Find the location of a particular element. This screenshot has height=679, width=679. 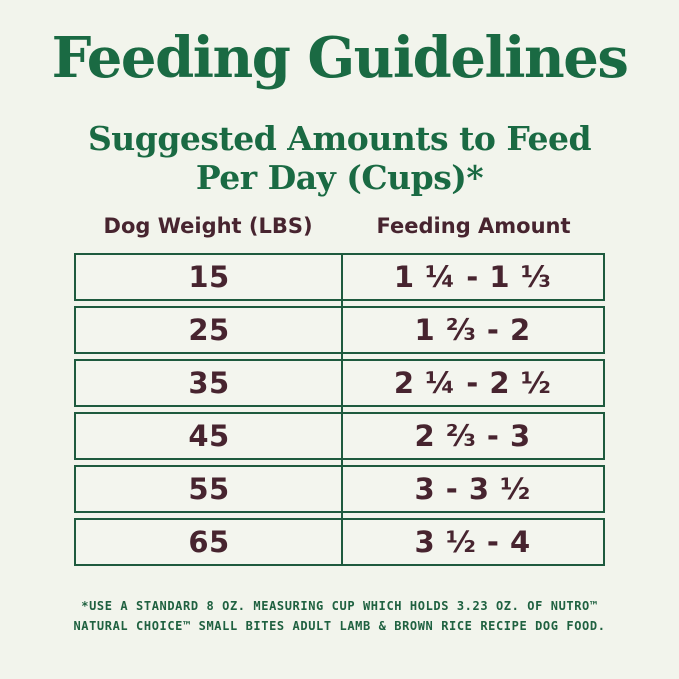

table-row: 25 1 ⅔ - 2 is located at coordinates (339, 330).